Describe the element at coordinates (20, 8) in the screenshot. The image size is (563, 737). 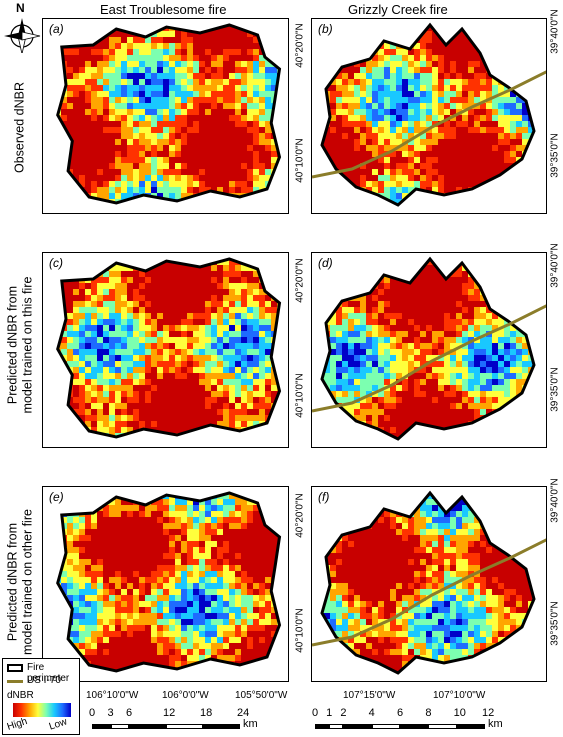
I see `north-label: N` at that location.